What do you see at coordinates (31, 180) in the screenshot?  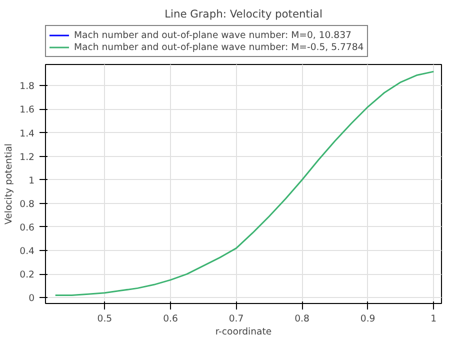 I see `y-tick-label: 1` at bounding box center [31, 180].